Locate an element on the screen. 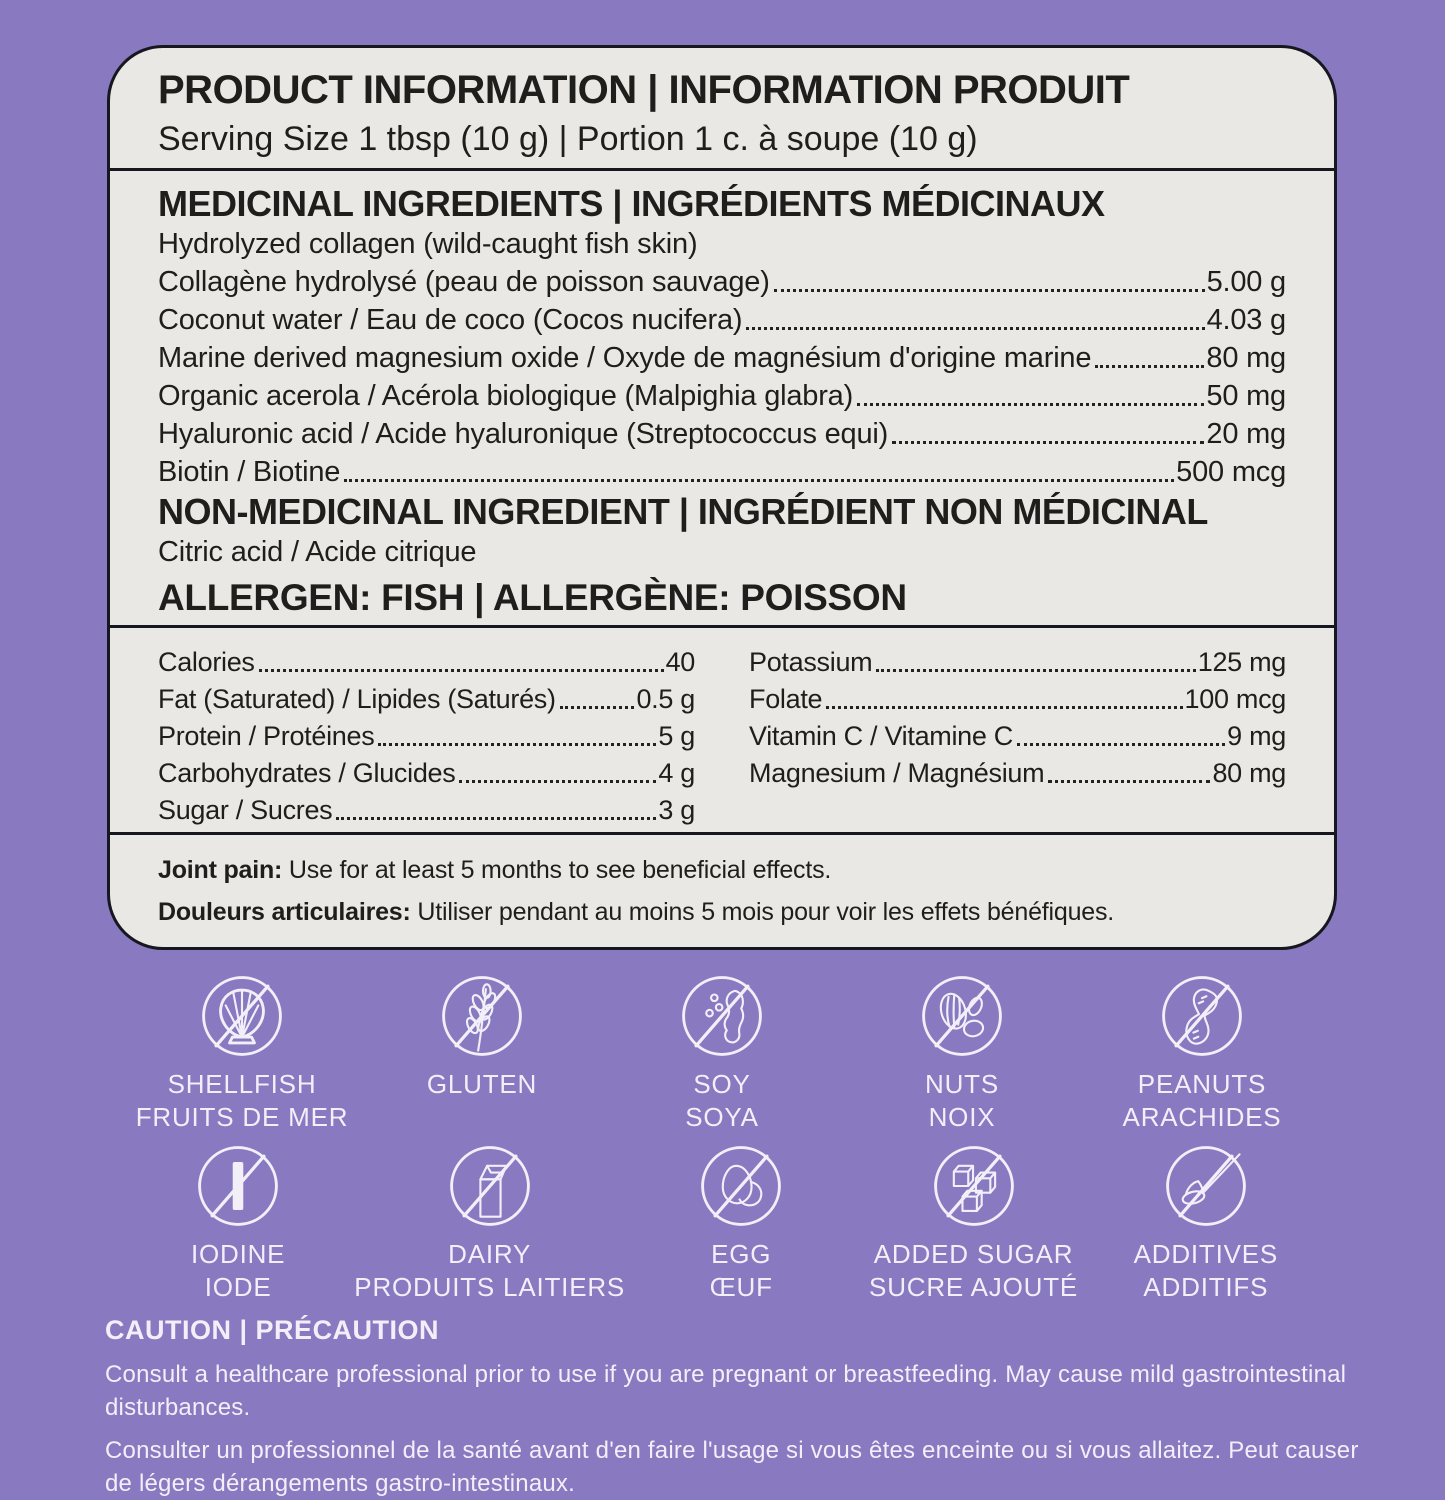  badge-no-soy: SOY SOYA is located at coordinates (722, 1051).